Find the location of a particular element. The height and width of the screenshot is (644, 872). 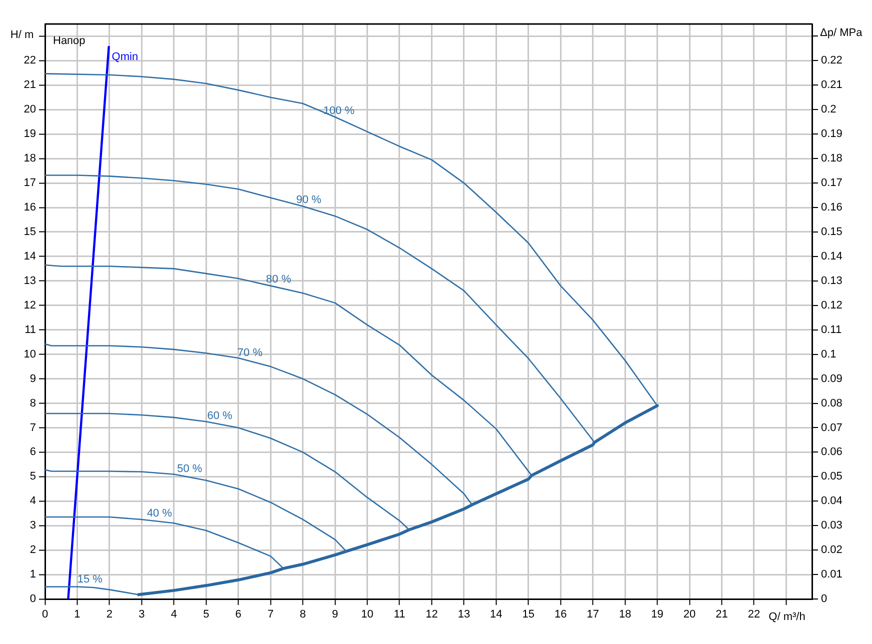

y-tick-label: 18 is located at coordinates (30, 158).